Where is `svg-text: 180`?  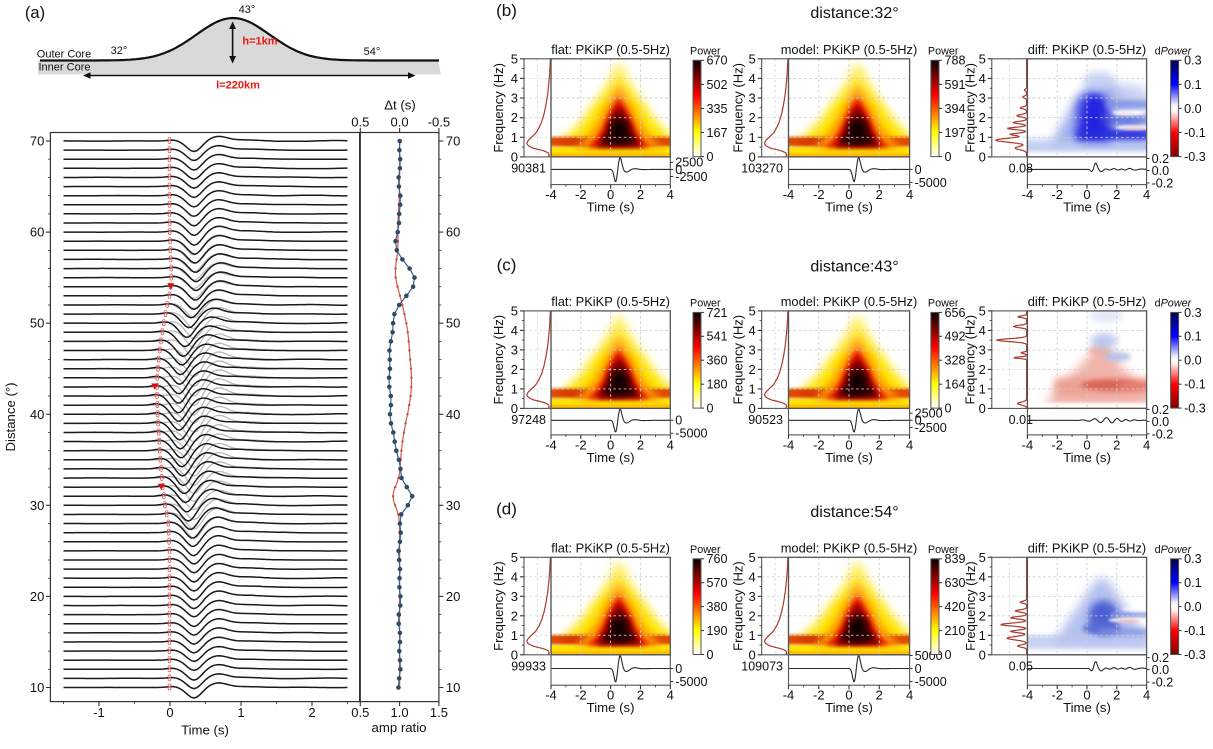
svg-text: 180 is located at coordinates (717, 385).